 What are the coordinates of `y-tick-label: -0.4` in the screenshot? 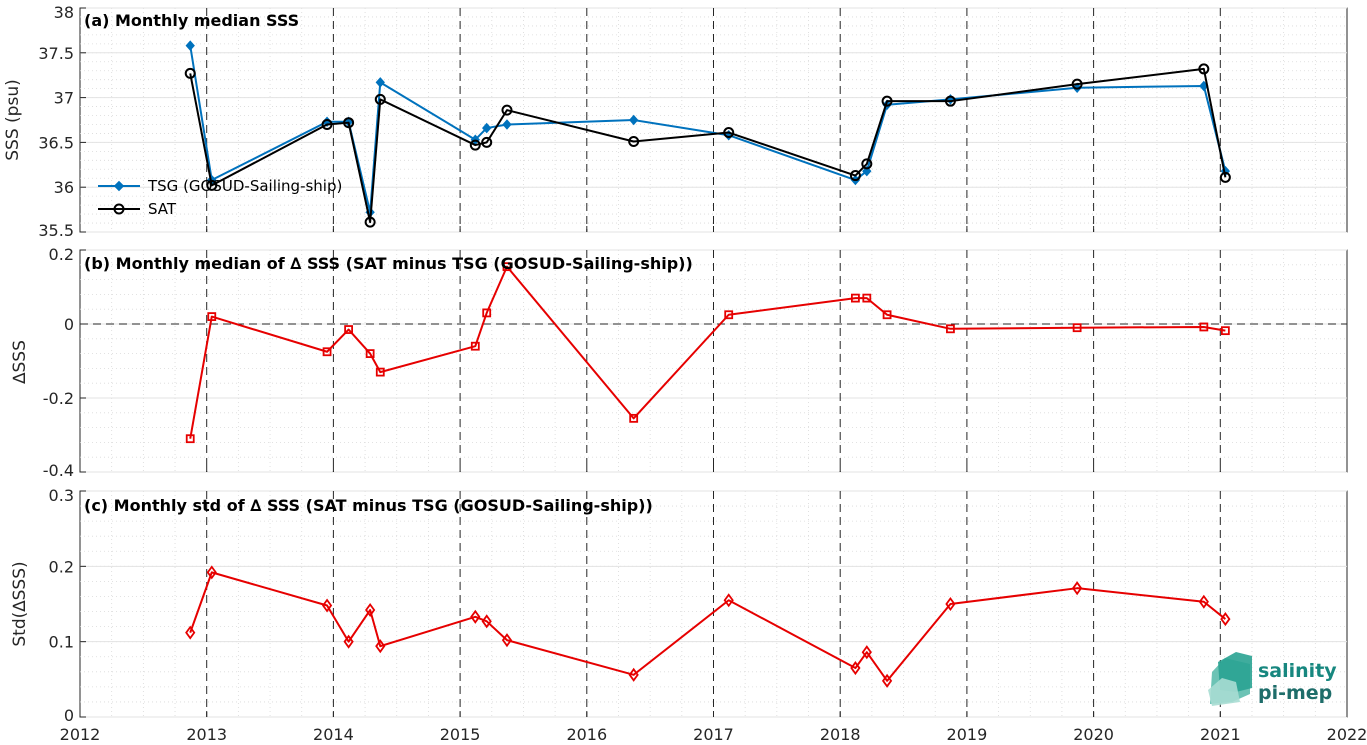 It's located at (58, 470).